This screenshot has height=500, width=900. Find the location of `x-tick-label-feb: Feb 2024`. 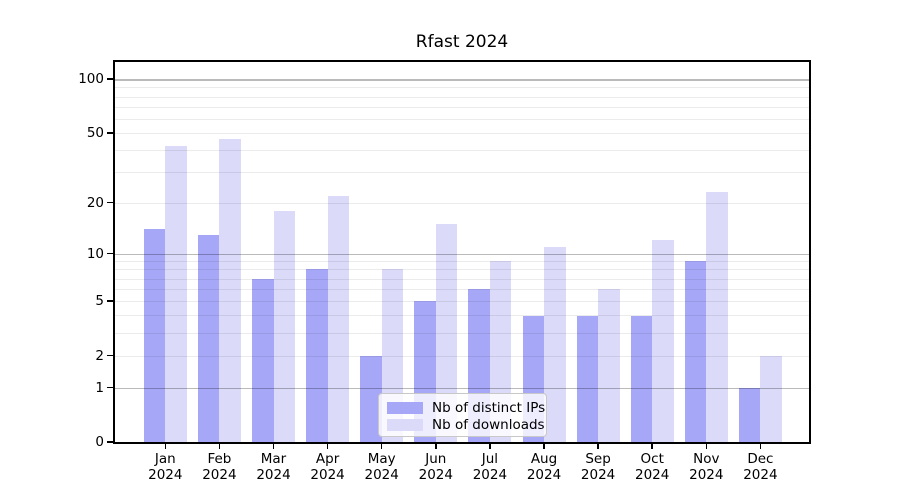

x-tick-label-feb: Feb 2024 is located at coordinates (219, 467).